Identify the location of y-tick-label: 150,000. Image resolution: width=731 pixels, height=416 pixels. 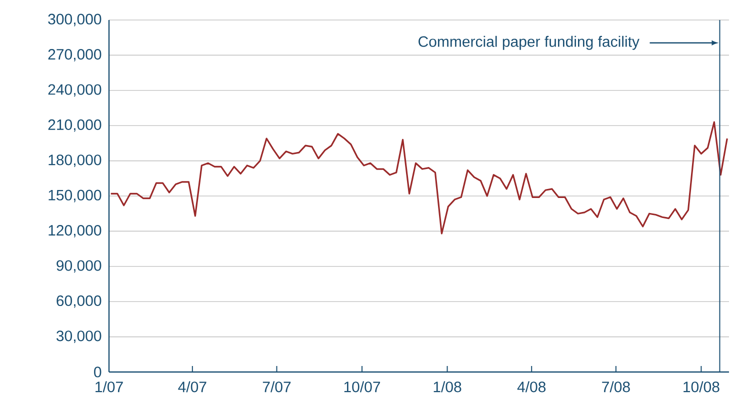
(75, 196).